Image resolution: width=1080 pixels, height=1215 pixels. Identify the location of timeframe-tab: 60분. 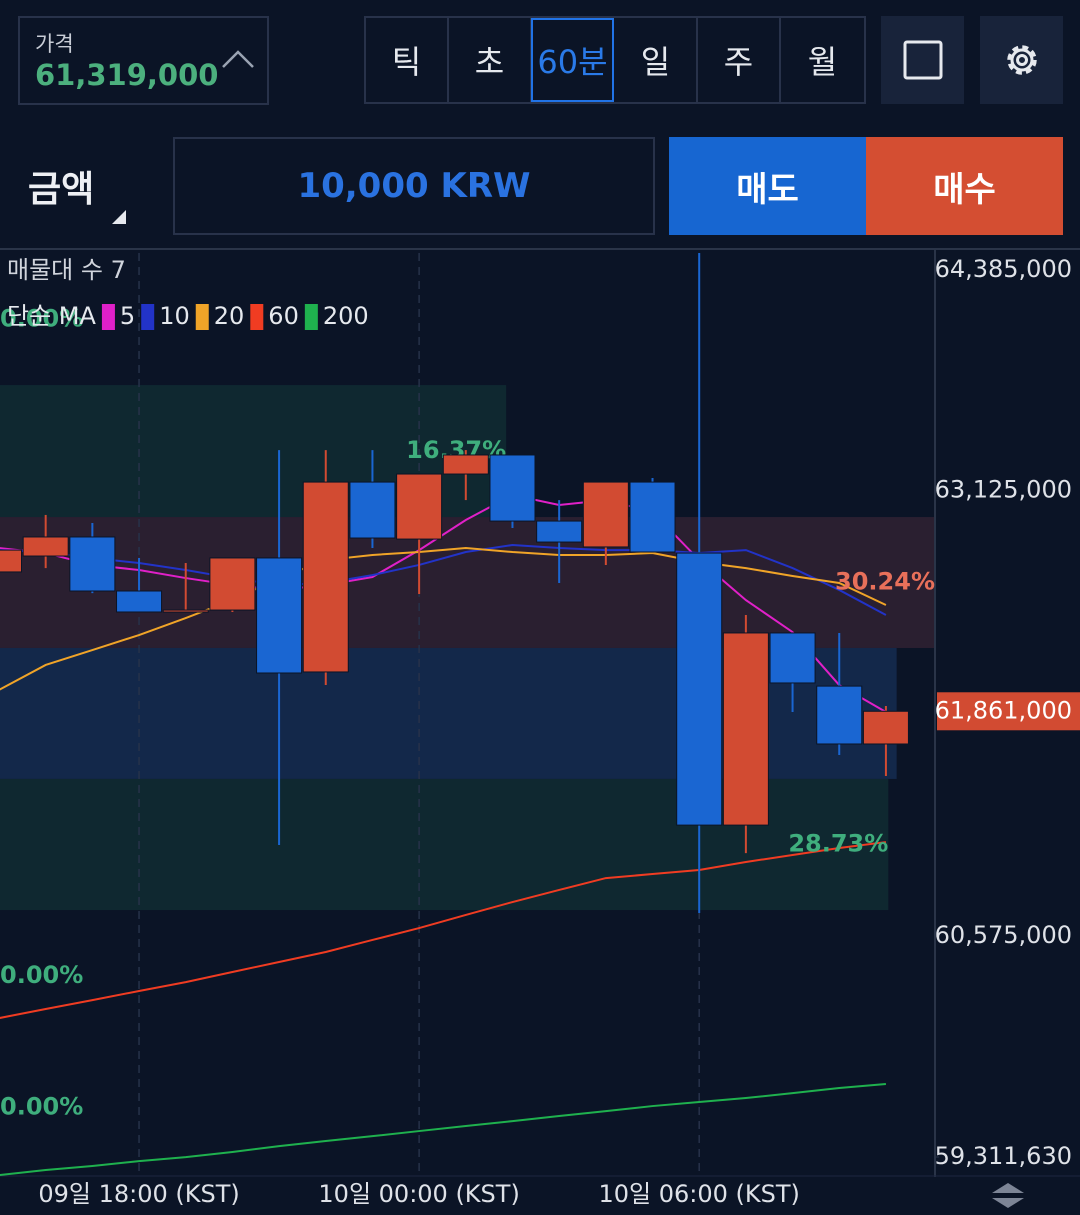
(572, 60).